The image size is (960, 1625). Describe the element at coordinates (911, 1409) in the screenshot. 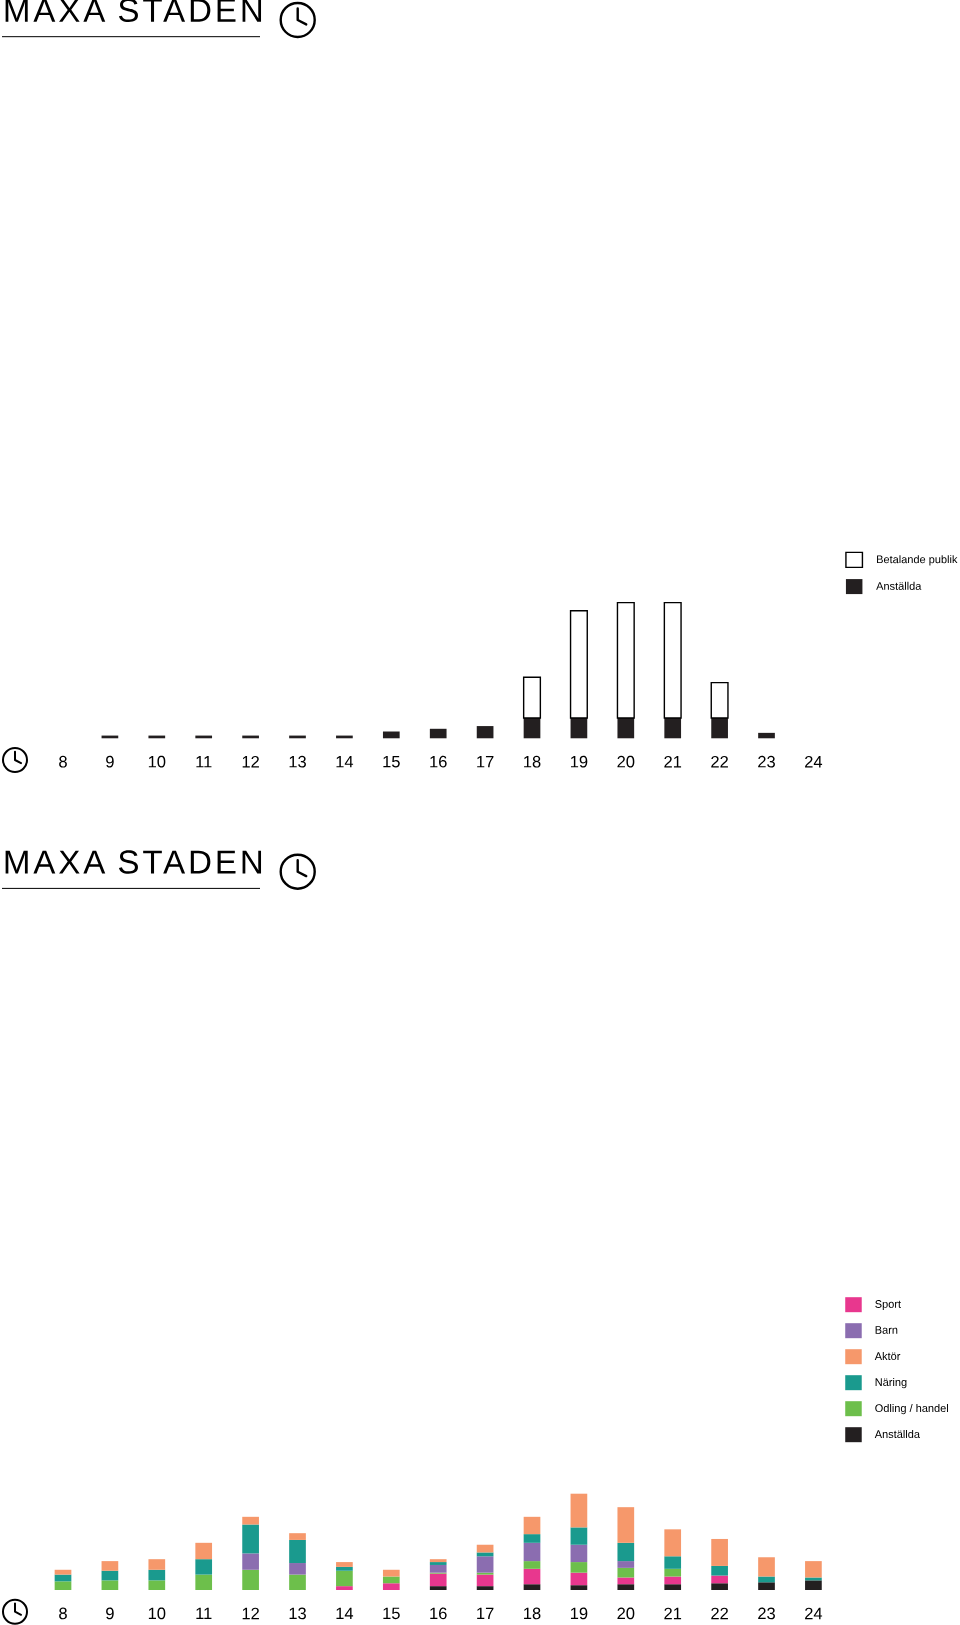

I see `legend-label: Odling / handel` at that location.